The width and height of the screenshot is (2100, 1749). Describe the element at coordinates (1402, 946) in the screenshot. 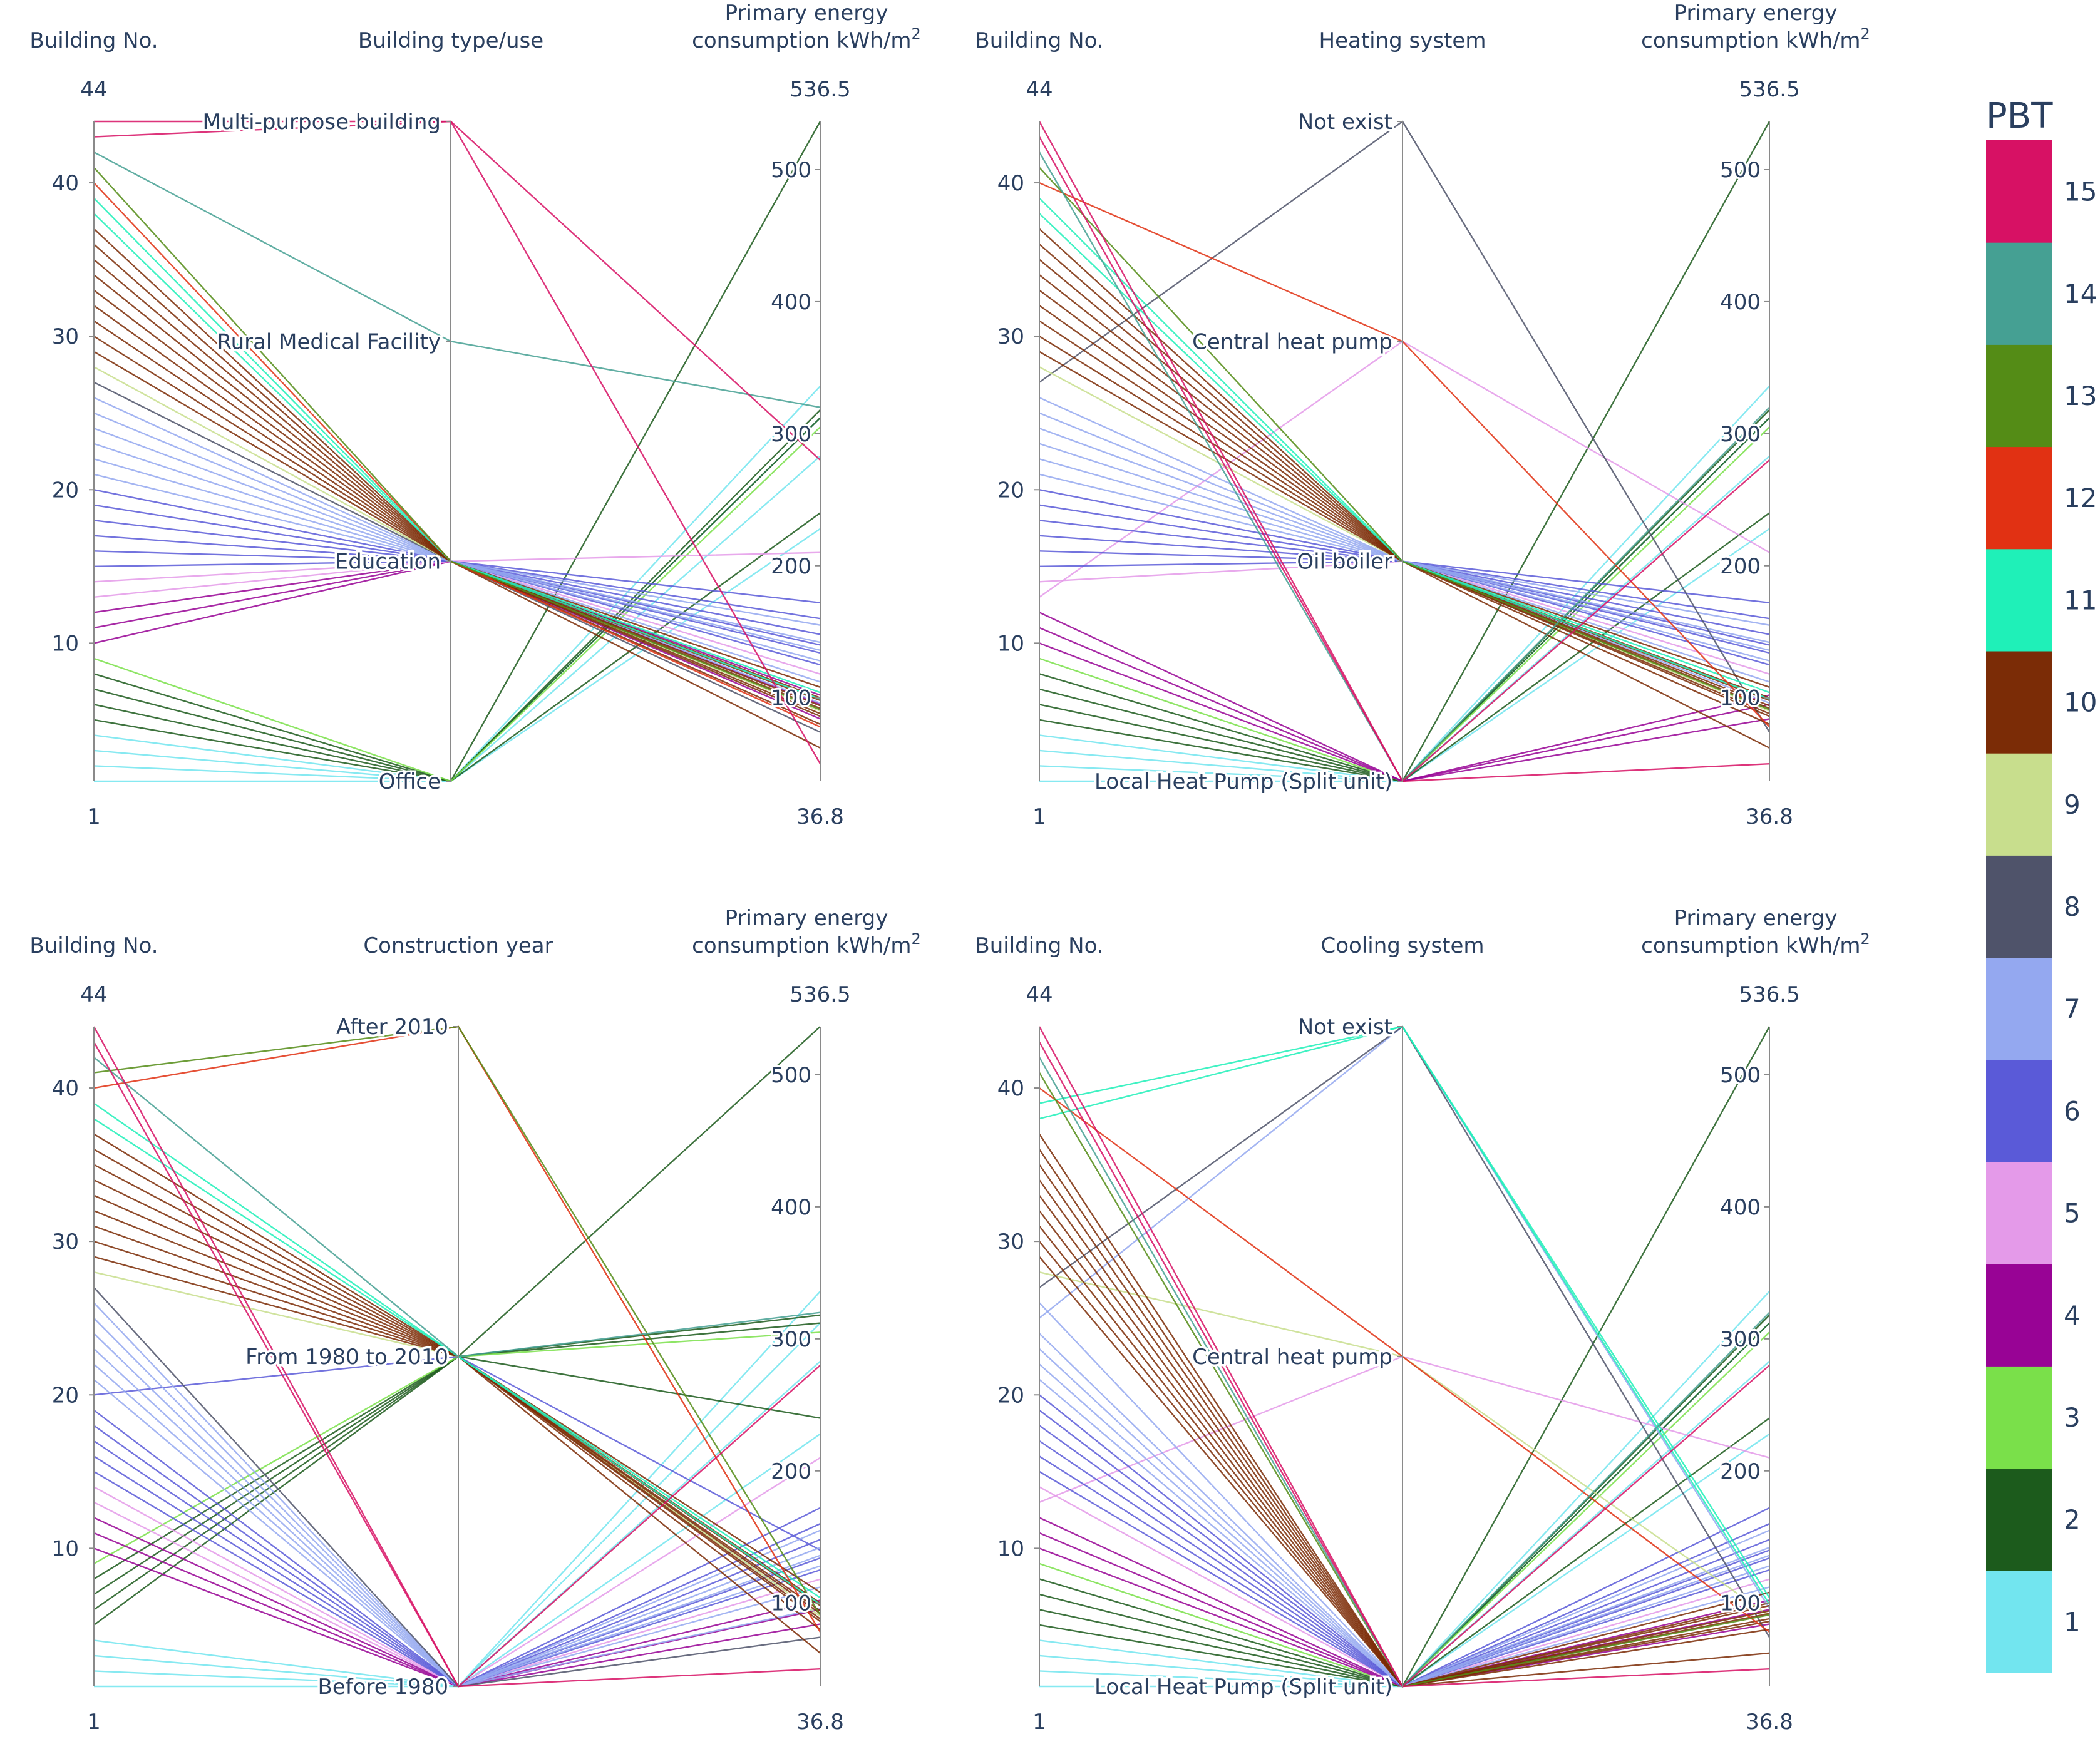

I see `axis-title-category: Cooling system` at that location.